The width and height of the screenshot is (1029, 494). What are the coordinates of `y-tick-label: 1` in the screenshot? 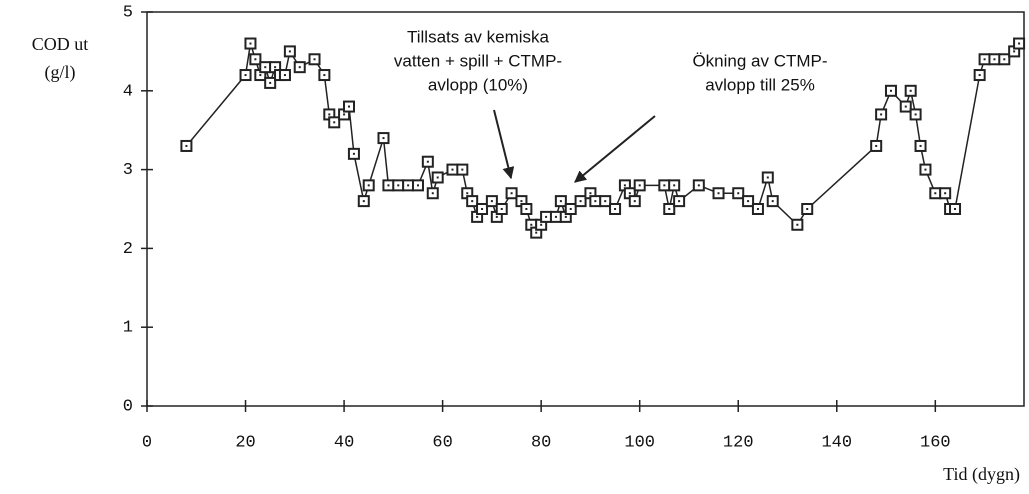 It's located at (128, 328).